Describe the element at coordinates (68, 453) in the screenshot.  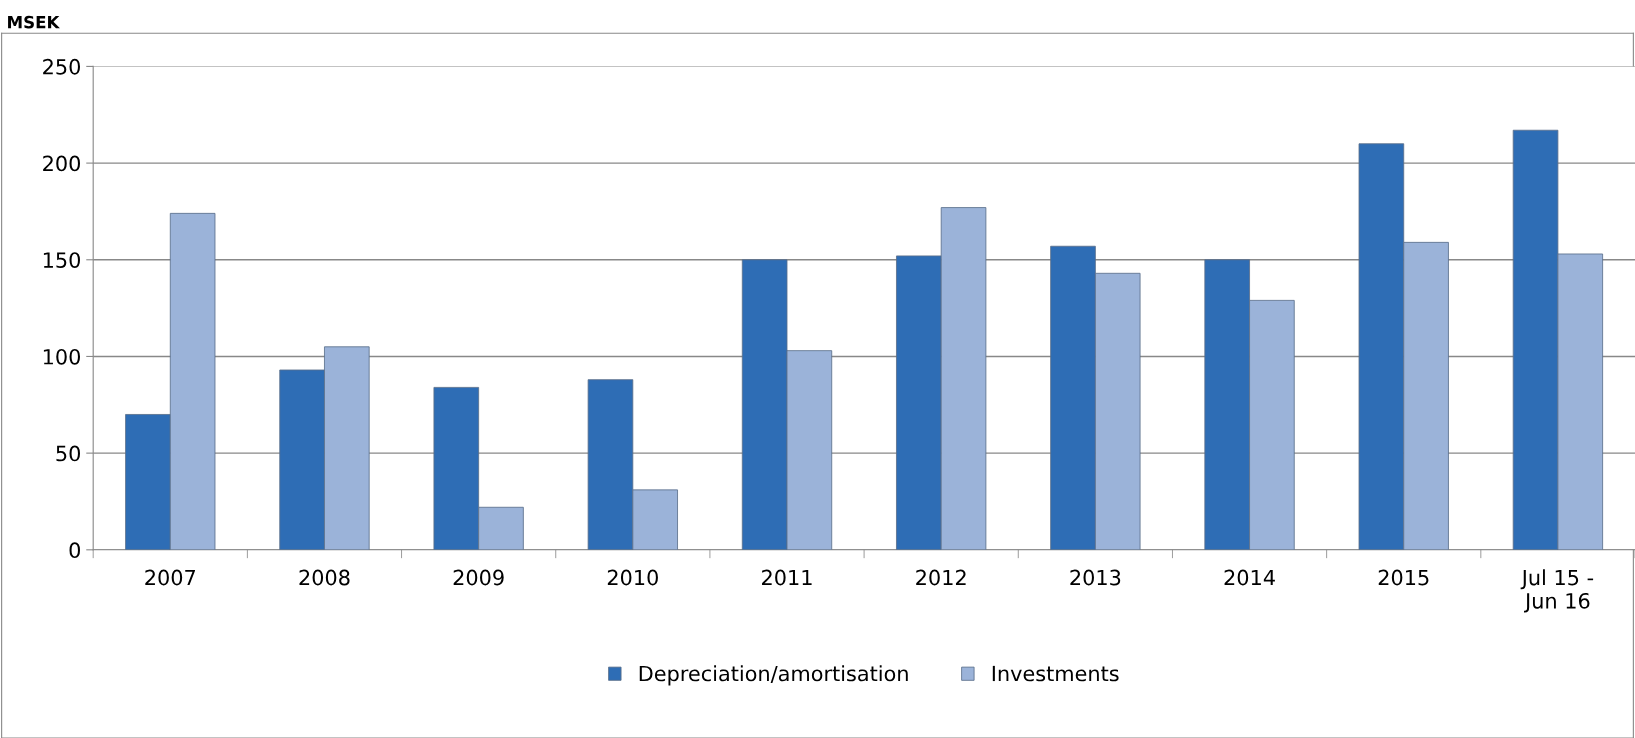
I see `y-tick-label: 50` at that location.